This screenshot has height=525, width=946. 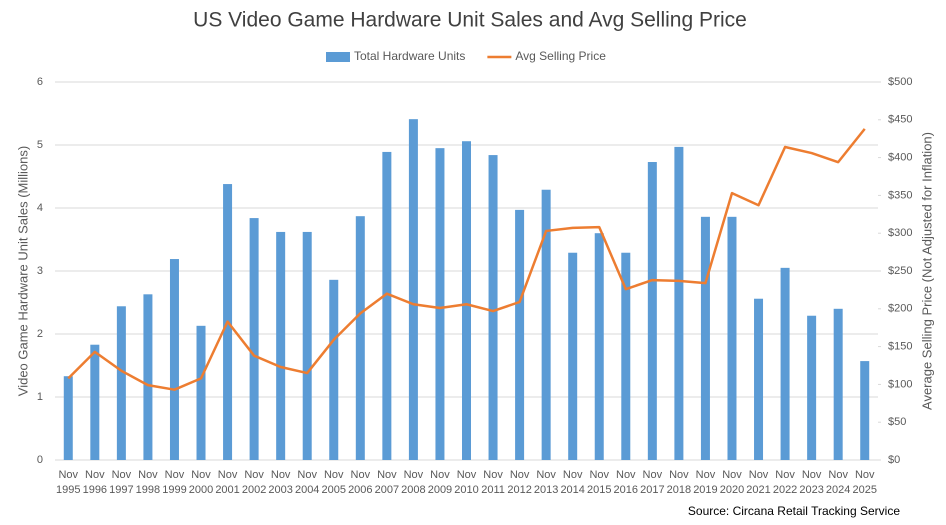 What do you see at coordinates (40, 208) in the screenshot?
I see `y-tick-label: 4` at bounding box center [40, 208].